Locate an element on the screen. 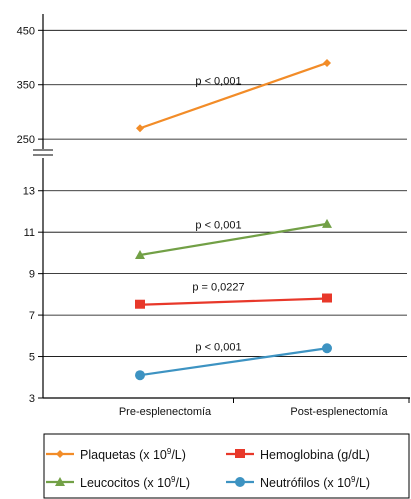 The width and height of the screenshot is (411, 499). legend-item-leucocitos: Leucocitos (x 109/L) is located at coordinates (118, 482).